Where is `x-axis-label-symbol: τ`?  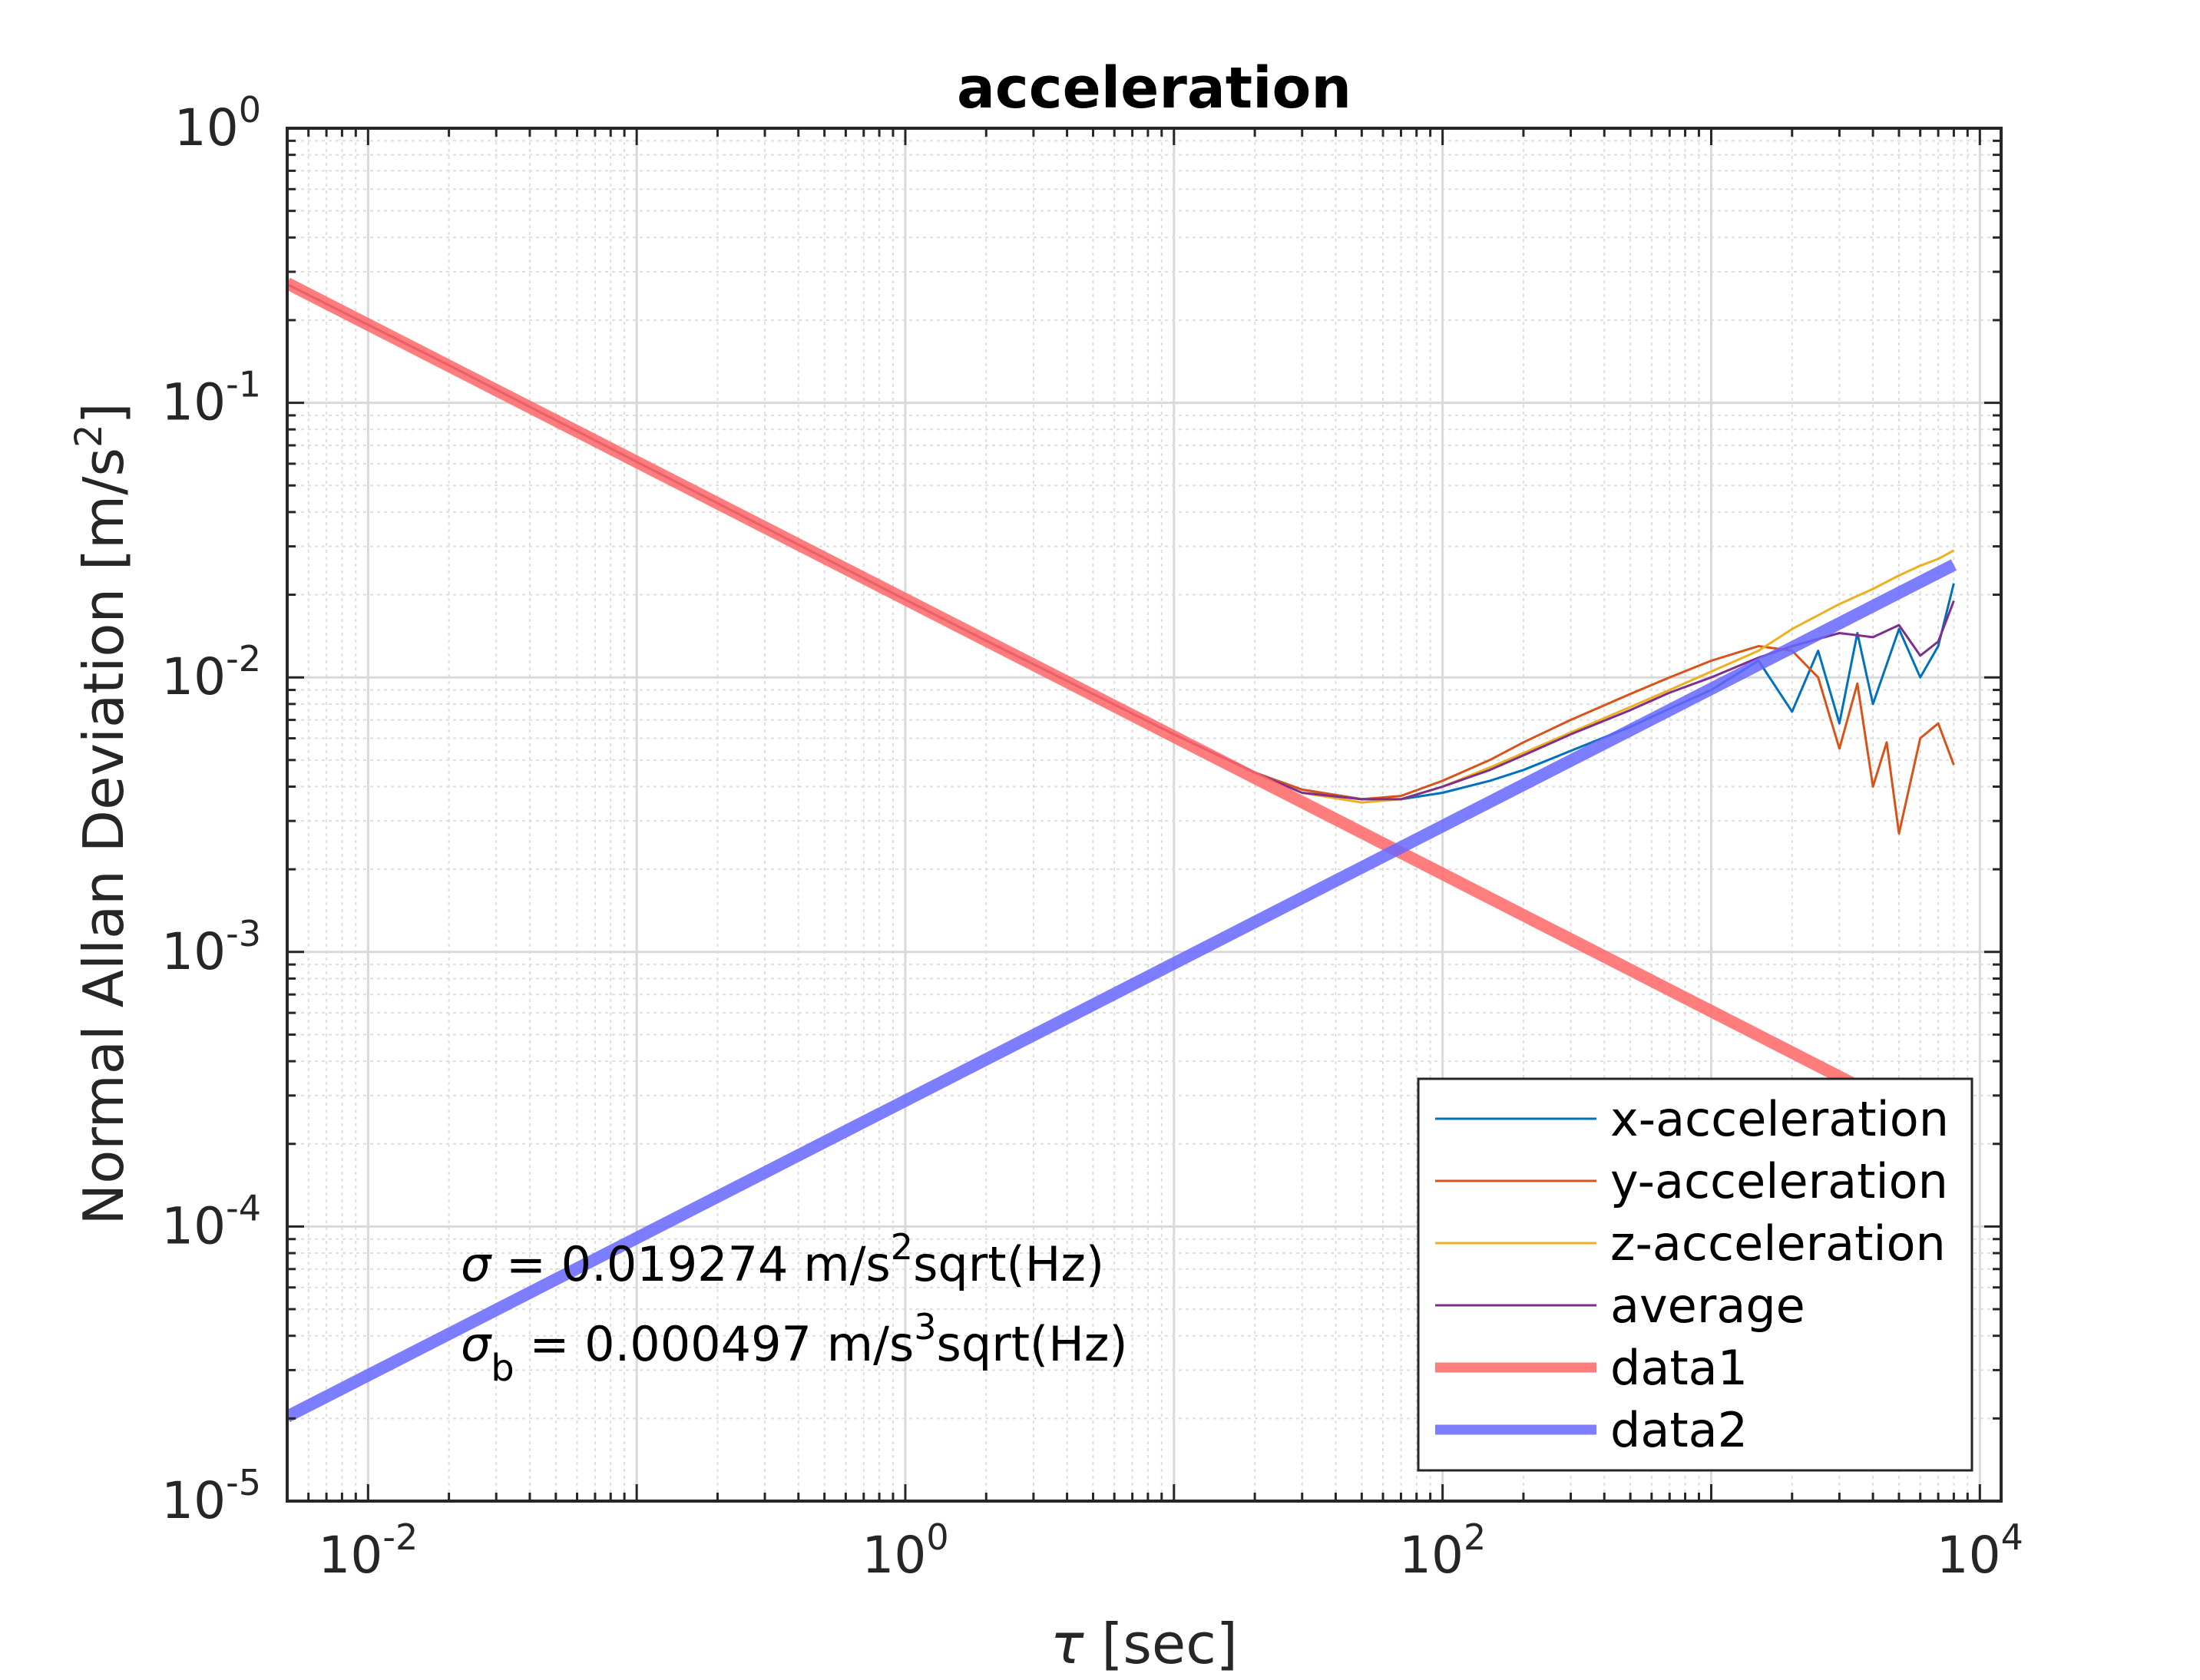 x-axis-label-symbol: τ is located at coordinates (1067, 1644).